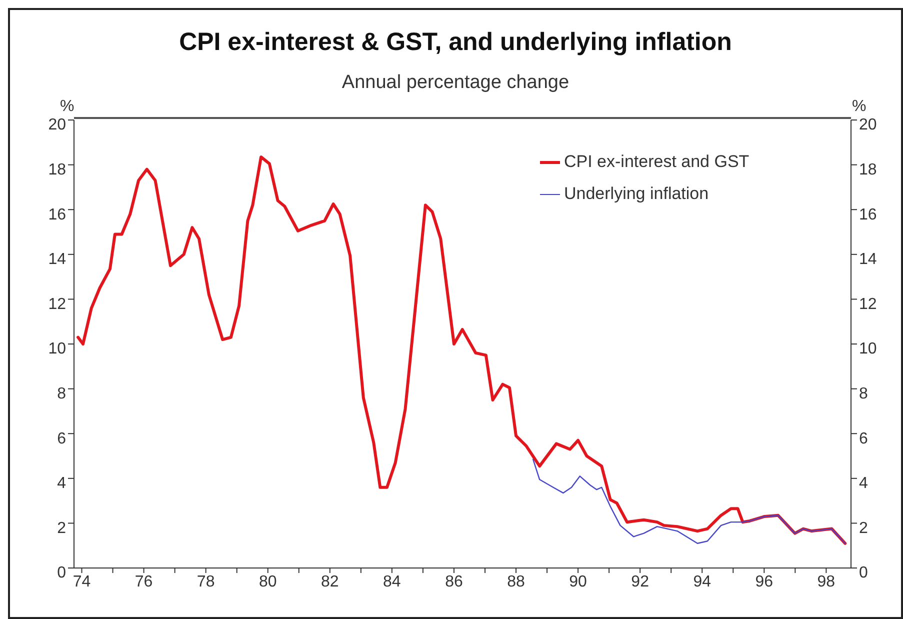 Image resolution: width=903 pixels, height=619 pixels. I want to click on x-tick-label: 96, so click(764, 581).